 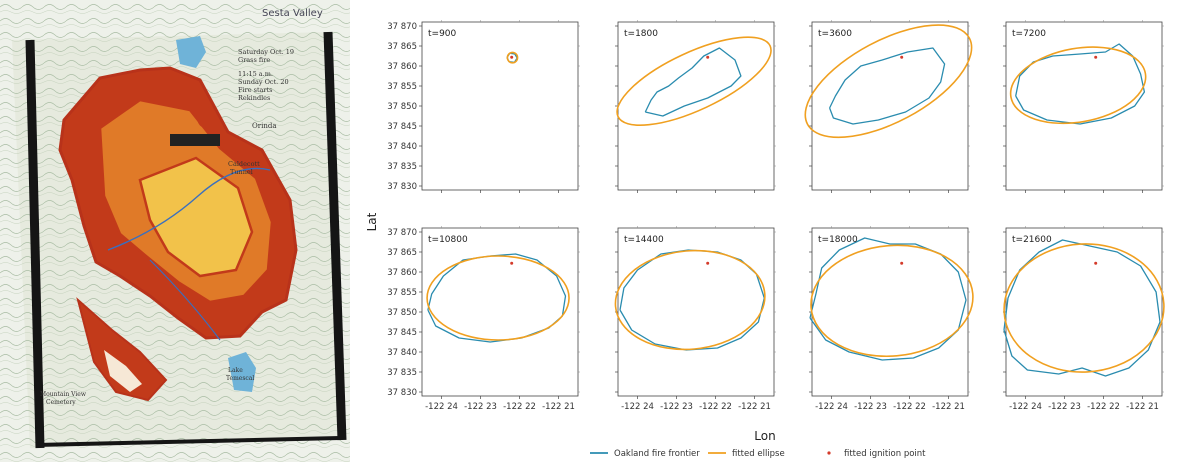 What do you see at coordinates (1029, 34) in the screenshot?
I see `panel-time-label: t=7200` at bounding box center [1029, 34].